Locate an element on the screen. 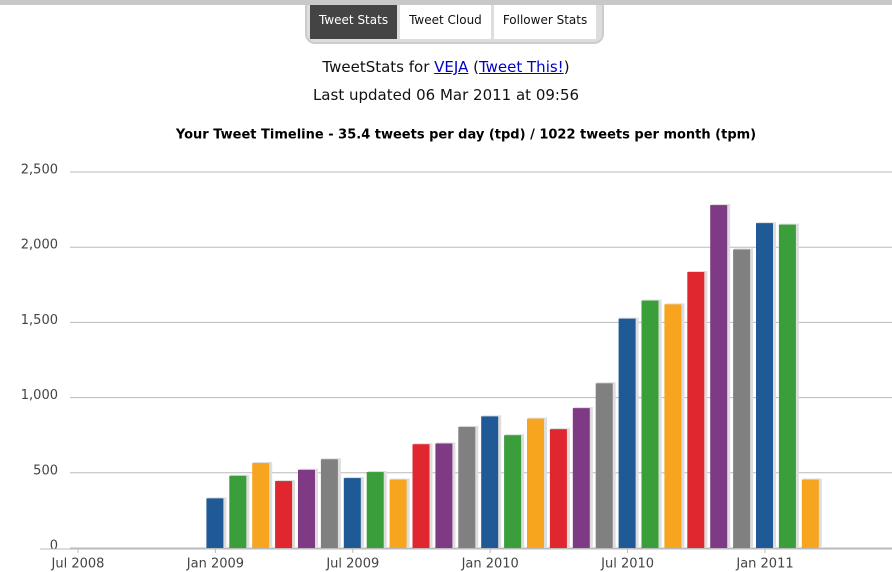  tab: Tweet Stats is located at coordinates (354, 22).